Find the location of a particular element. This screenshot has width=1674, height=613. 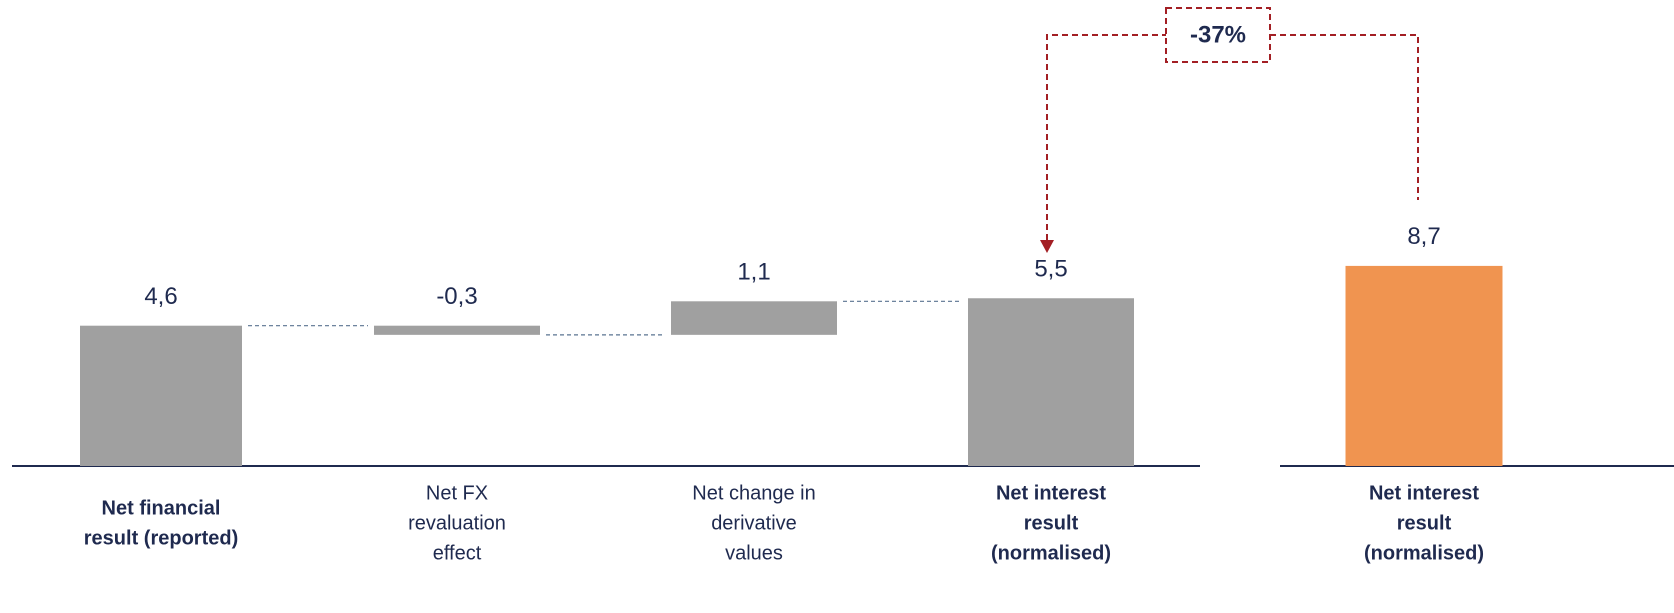

x-tick-label: revaluation is located at coordinates (457, 523).